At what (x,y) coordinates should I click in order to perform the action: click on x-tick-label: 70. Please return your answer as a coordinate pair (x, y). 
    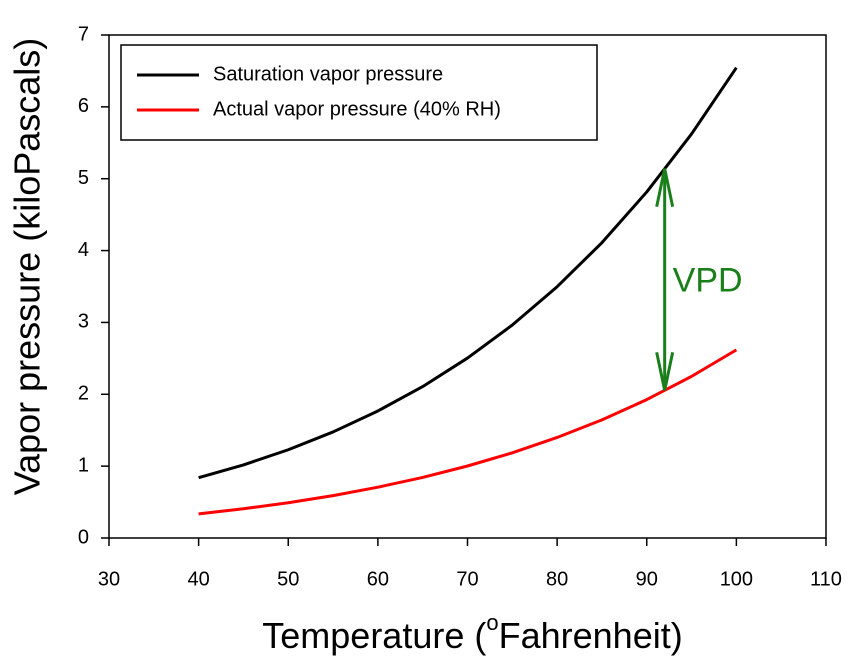
    Looking at the image, I should click on (467, 579).